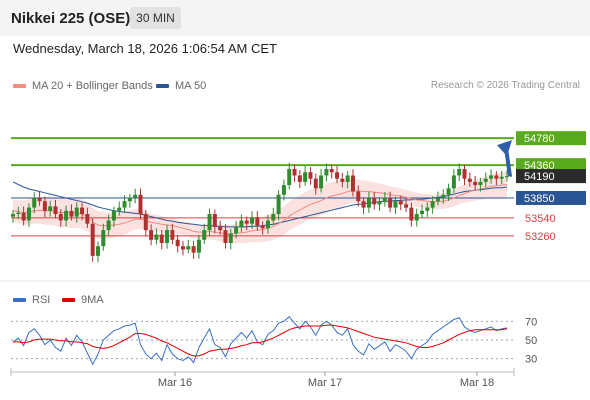 Image resolution: width=590 pixels, height=400 pixels. I want to click on ma20-line, so click(260, 209).